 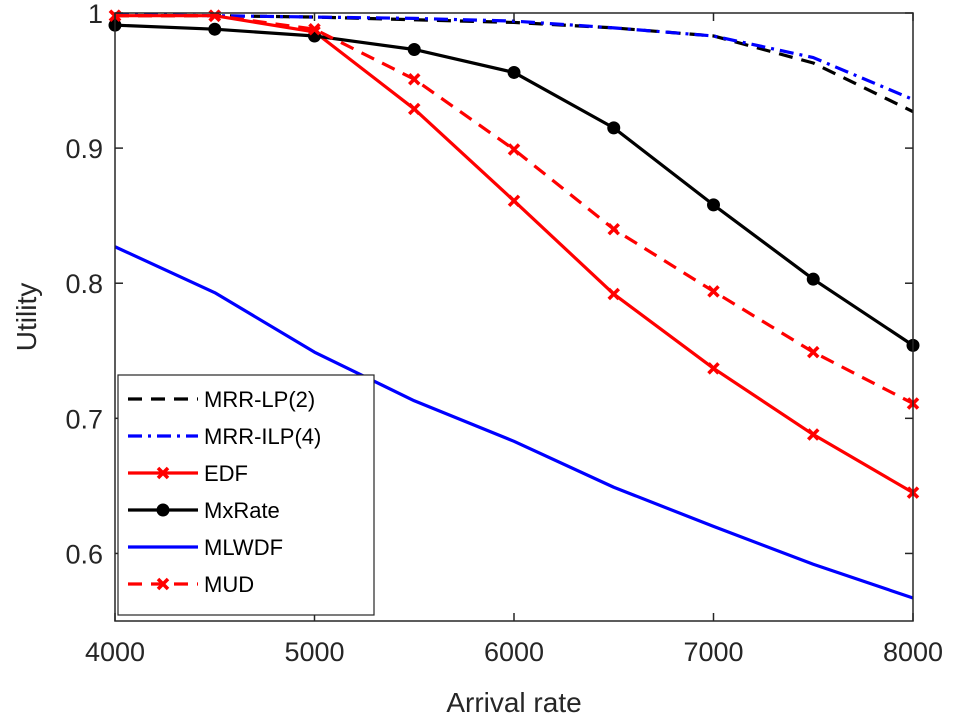 I want to click on legend-item-mud-marker-stroke, so click(x=163, y=584).